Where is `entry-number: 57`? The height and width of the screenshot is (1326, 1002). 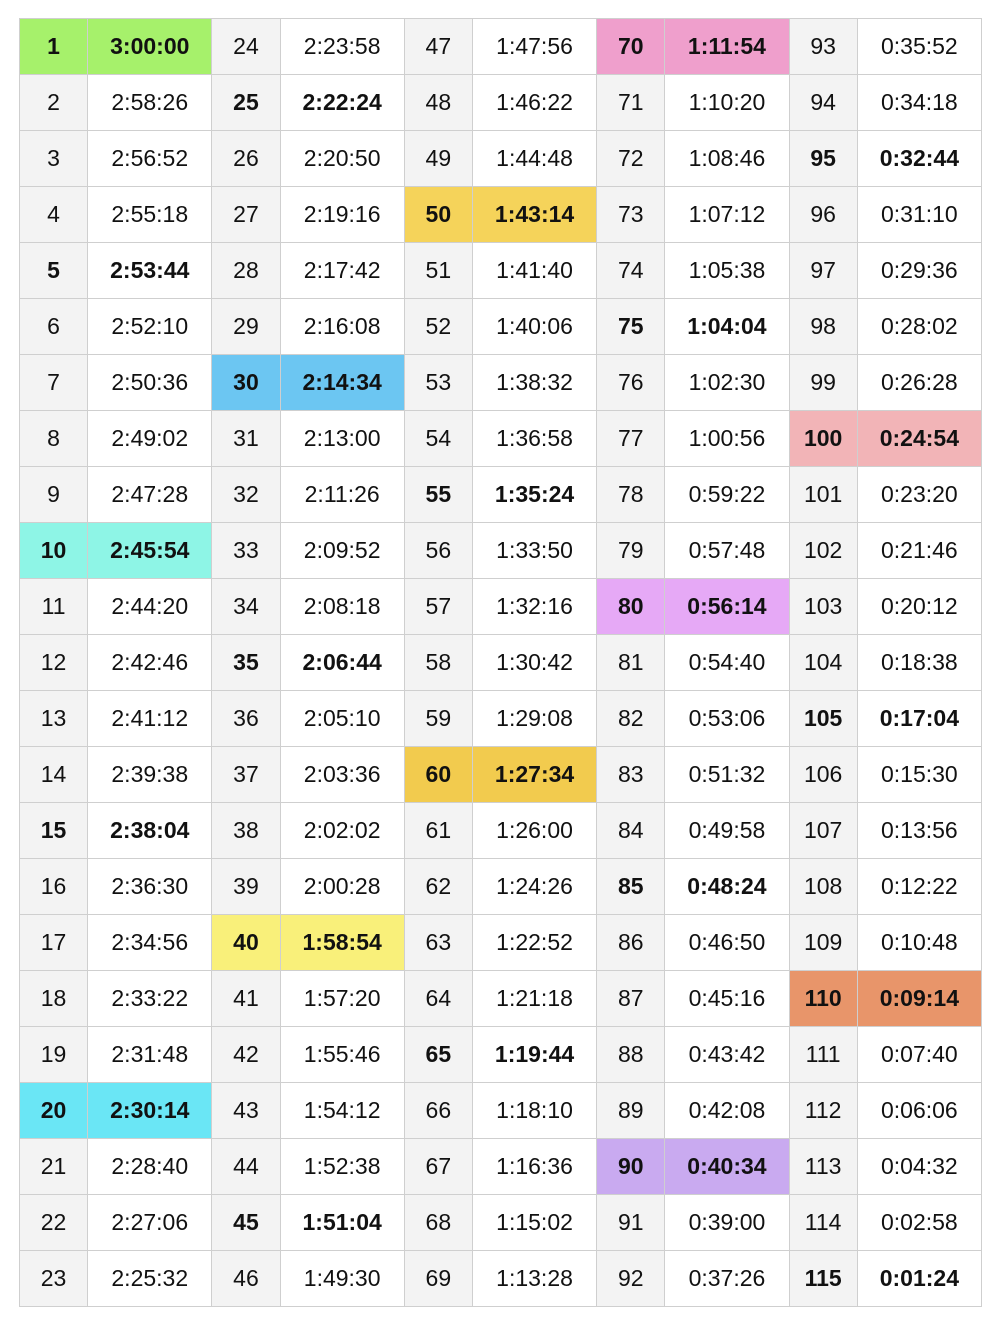 entry-number: 57 is located at coordinates (438, 606).